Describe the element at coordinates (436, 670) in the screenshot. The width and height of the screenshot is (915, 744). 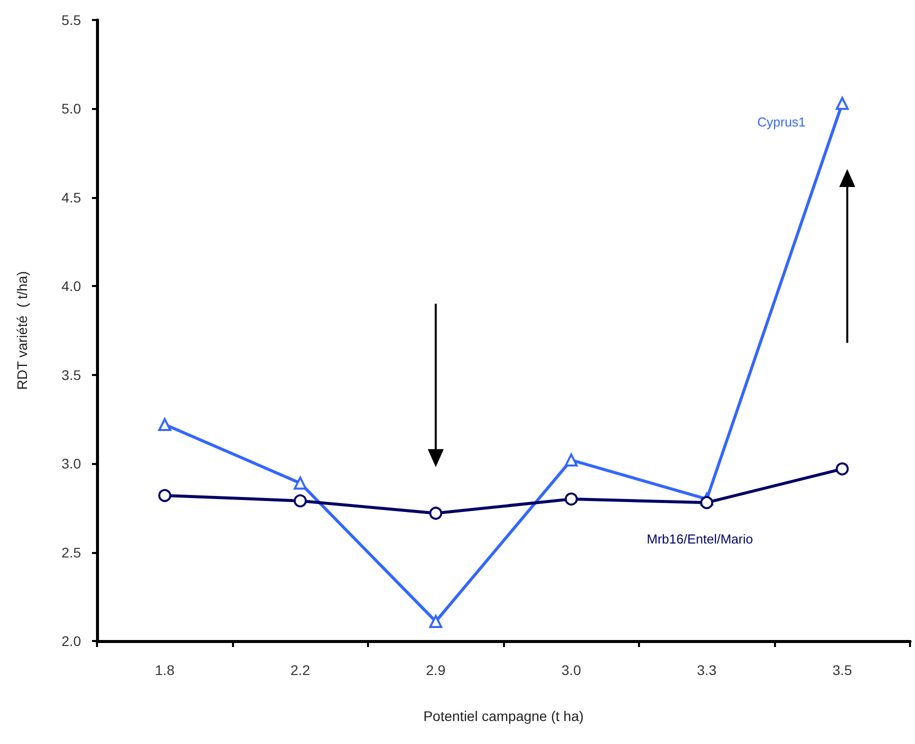
I see `x-tick-label: 2.9` at that location.